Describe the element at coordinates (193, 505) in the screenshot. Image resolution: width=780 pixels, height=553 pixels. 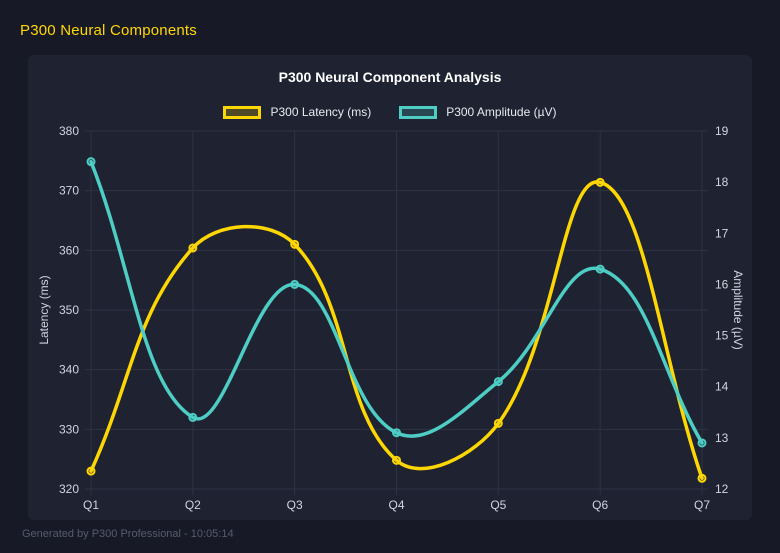
I see `x-axis-label: Q2` at that location.